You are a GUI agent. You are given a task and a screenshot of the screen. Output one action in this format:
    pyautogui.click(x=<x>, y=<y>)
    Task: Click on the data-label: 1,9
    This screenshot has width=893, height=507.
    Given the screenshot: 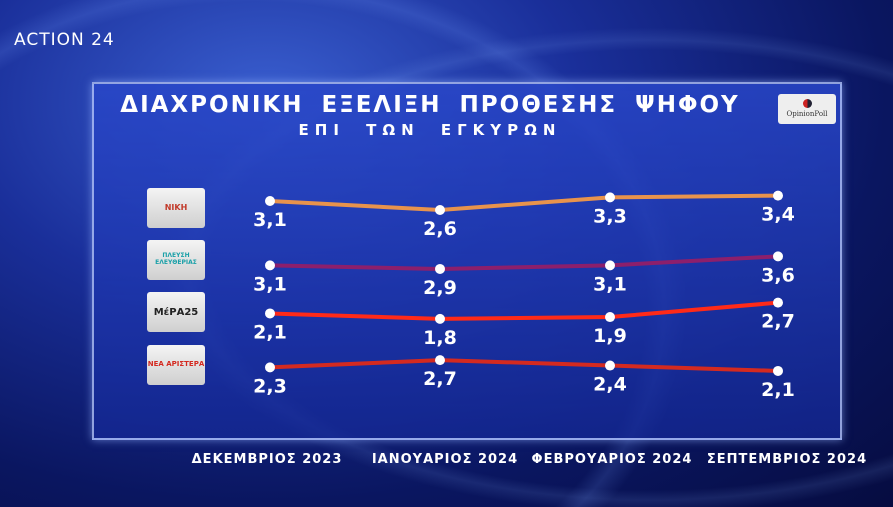 What is the action you would take?
    pyautogui.click(x=610, y=336)
    